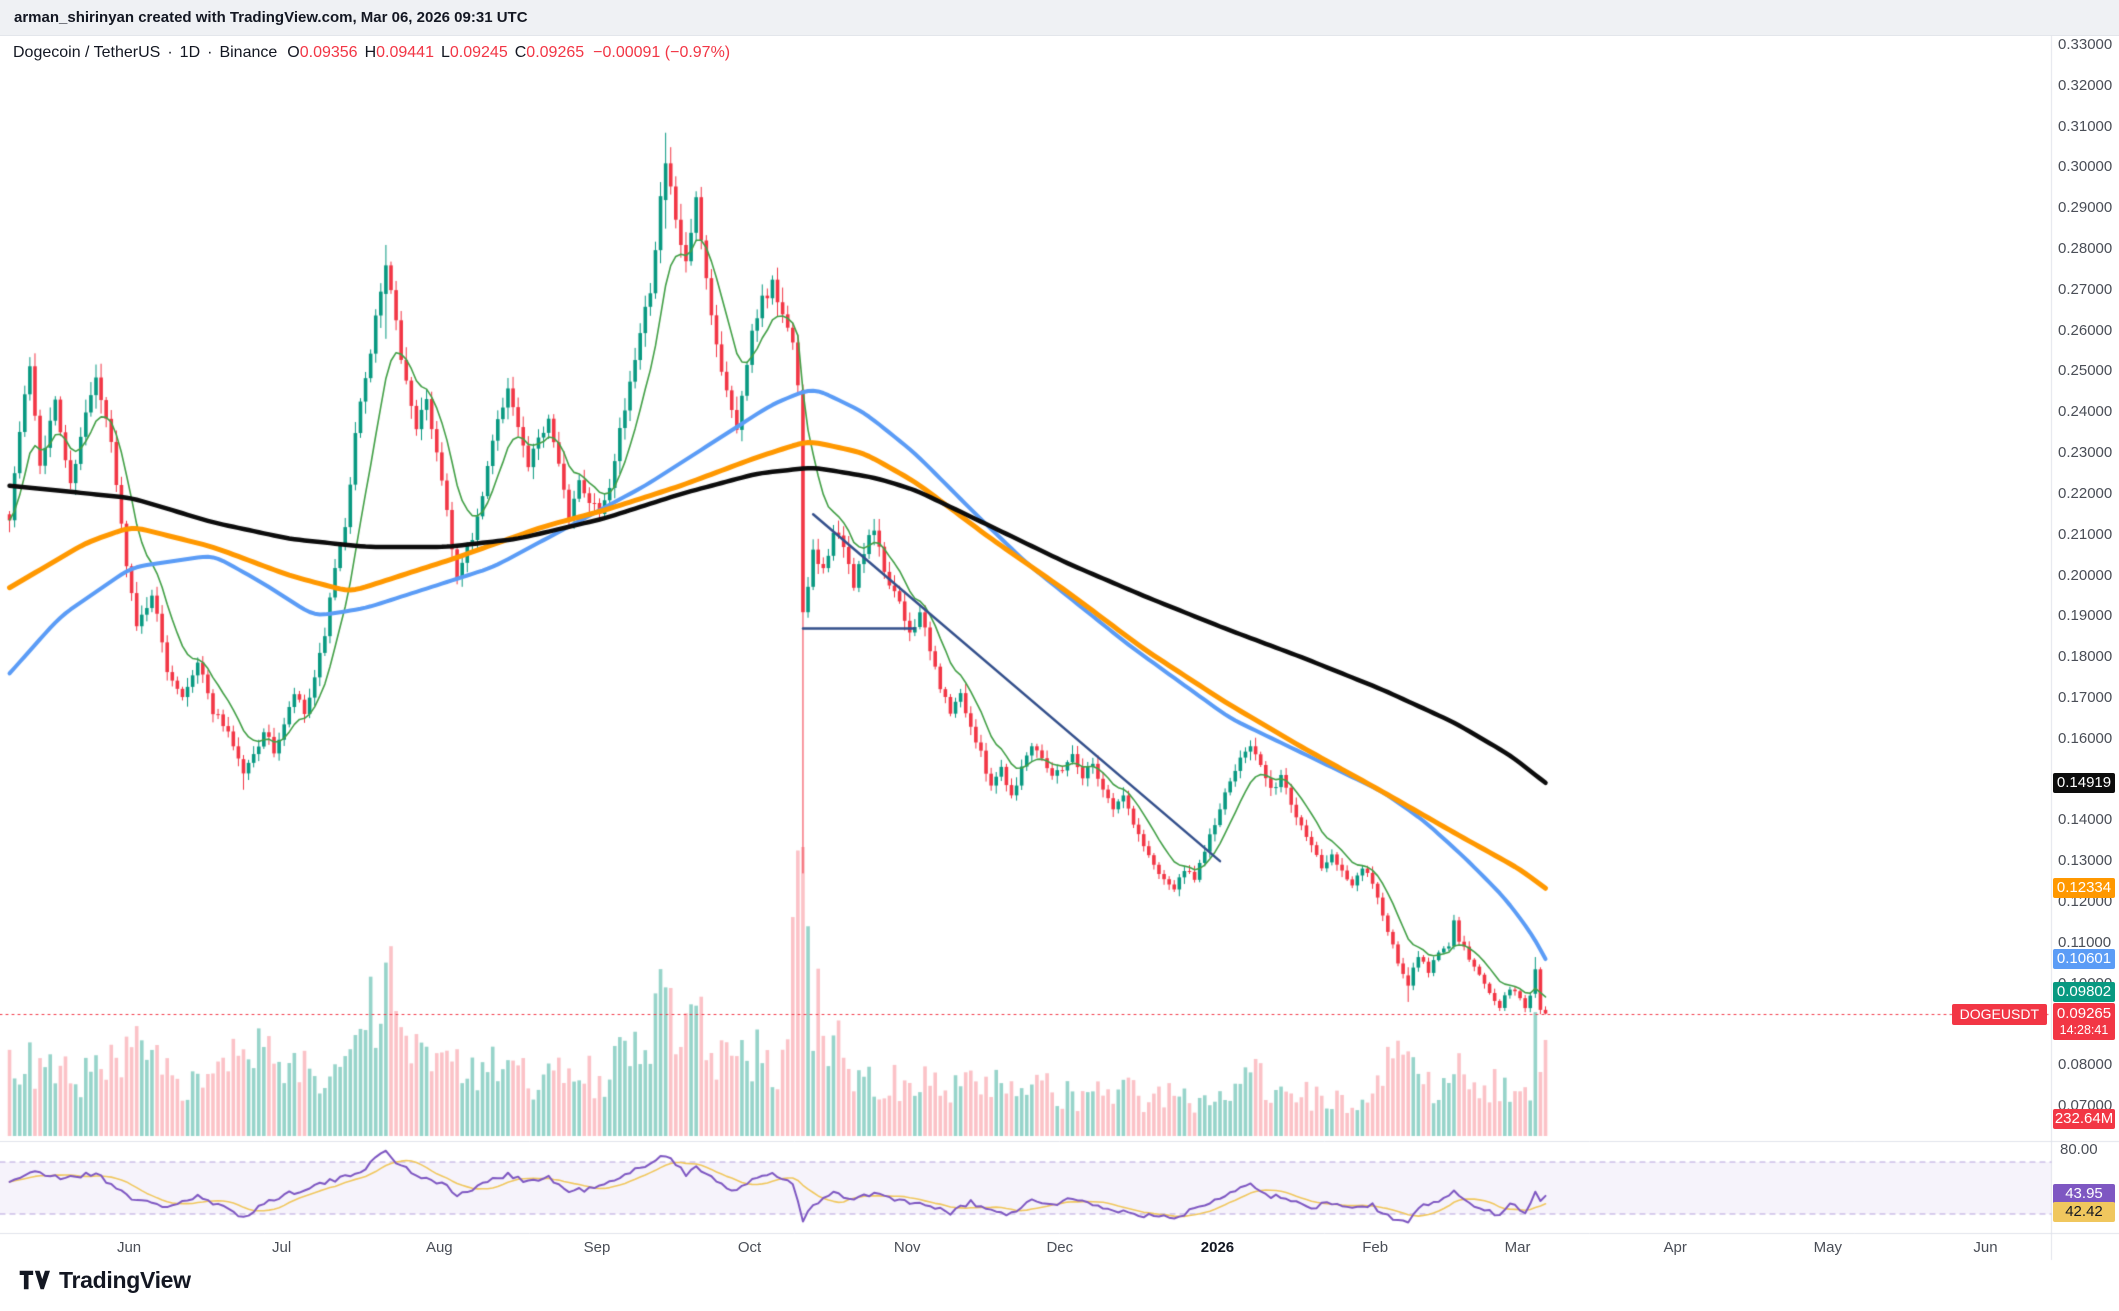  Describe the element at coordinates (322, 52) in the screenshot. I see `legend-ohlc-value: O0.09356` at that location.